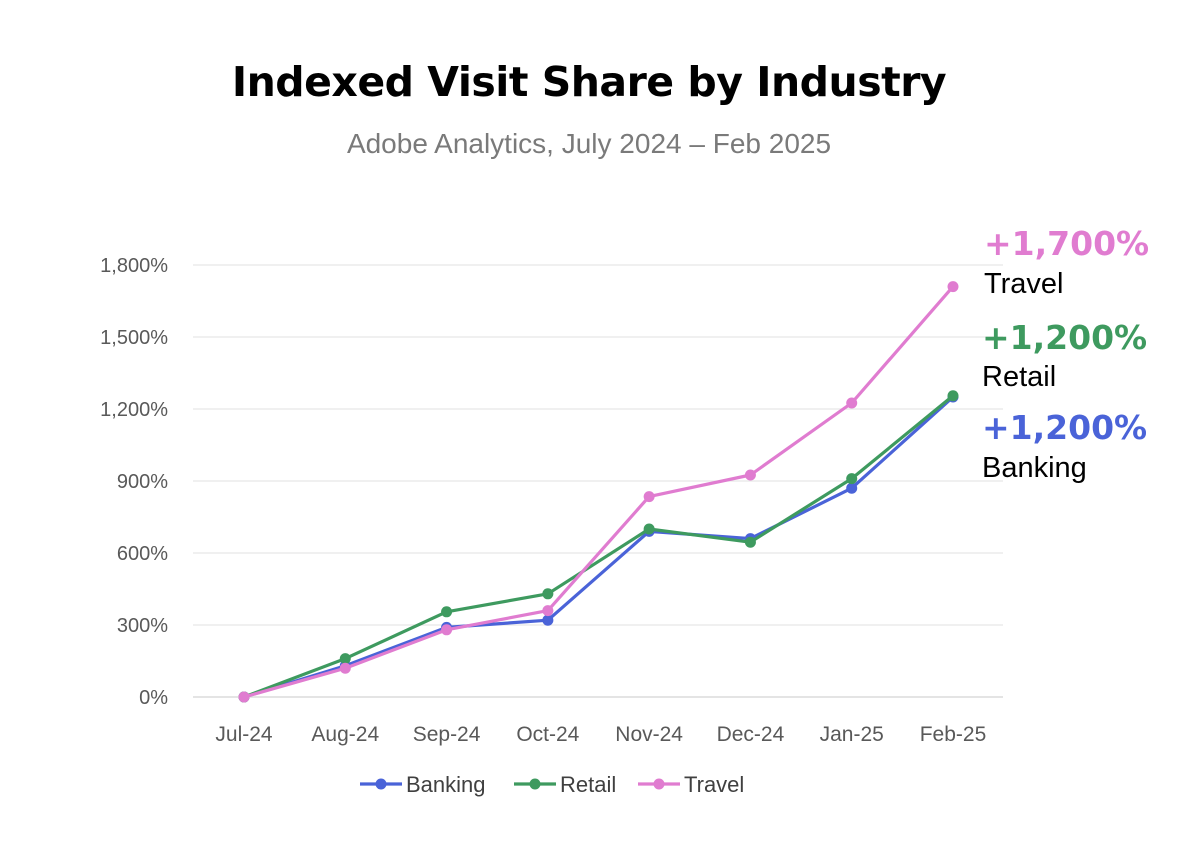 The width and height of the screenshot is (1178, 864). I want to click on annotation-retail-label: Retail, so click(1019, 377).